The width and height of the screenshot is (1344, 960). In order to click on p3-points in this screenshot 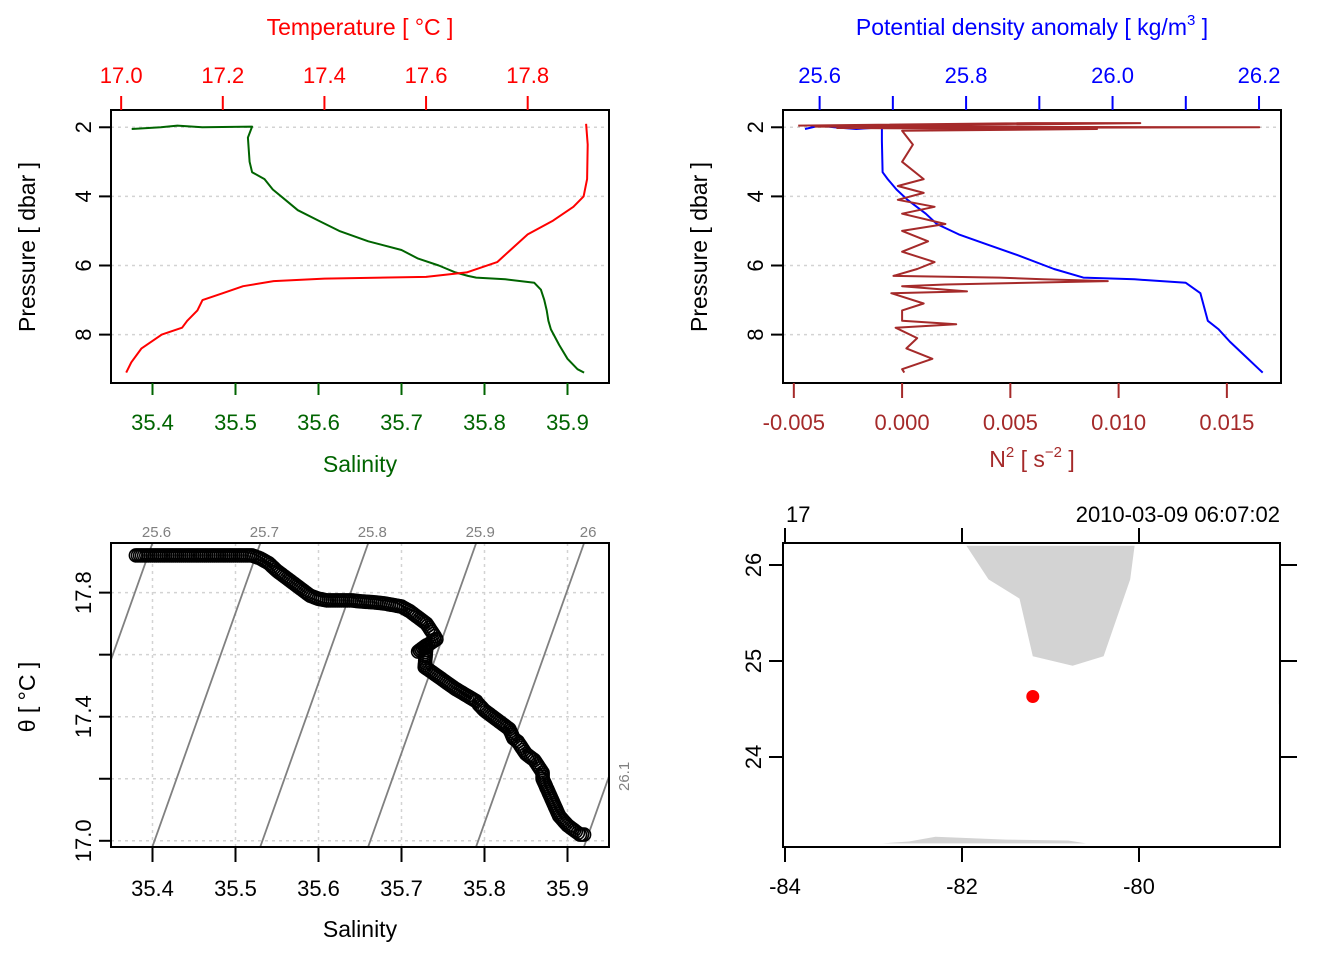, I will do `click(360, 695)`.